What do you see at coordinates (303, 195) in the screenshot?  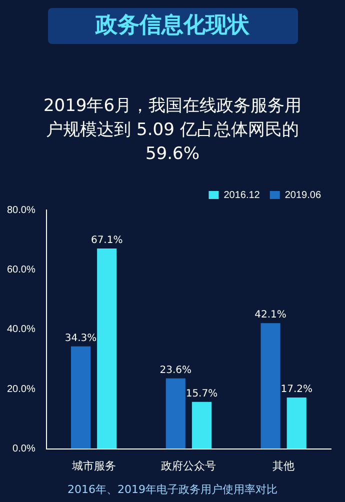 I see `legend-label: 2019.06` at bounding box center [303, 195].